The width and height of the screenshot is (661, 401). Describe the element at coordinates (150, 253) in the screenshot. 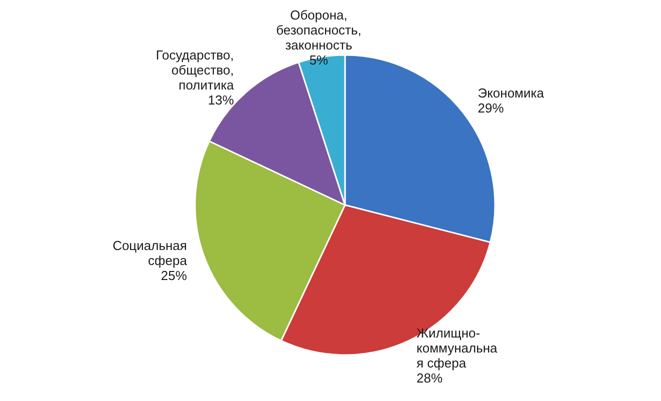

I see `slice-label: Социальная сфера` at that location.